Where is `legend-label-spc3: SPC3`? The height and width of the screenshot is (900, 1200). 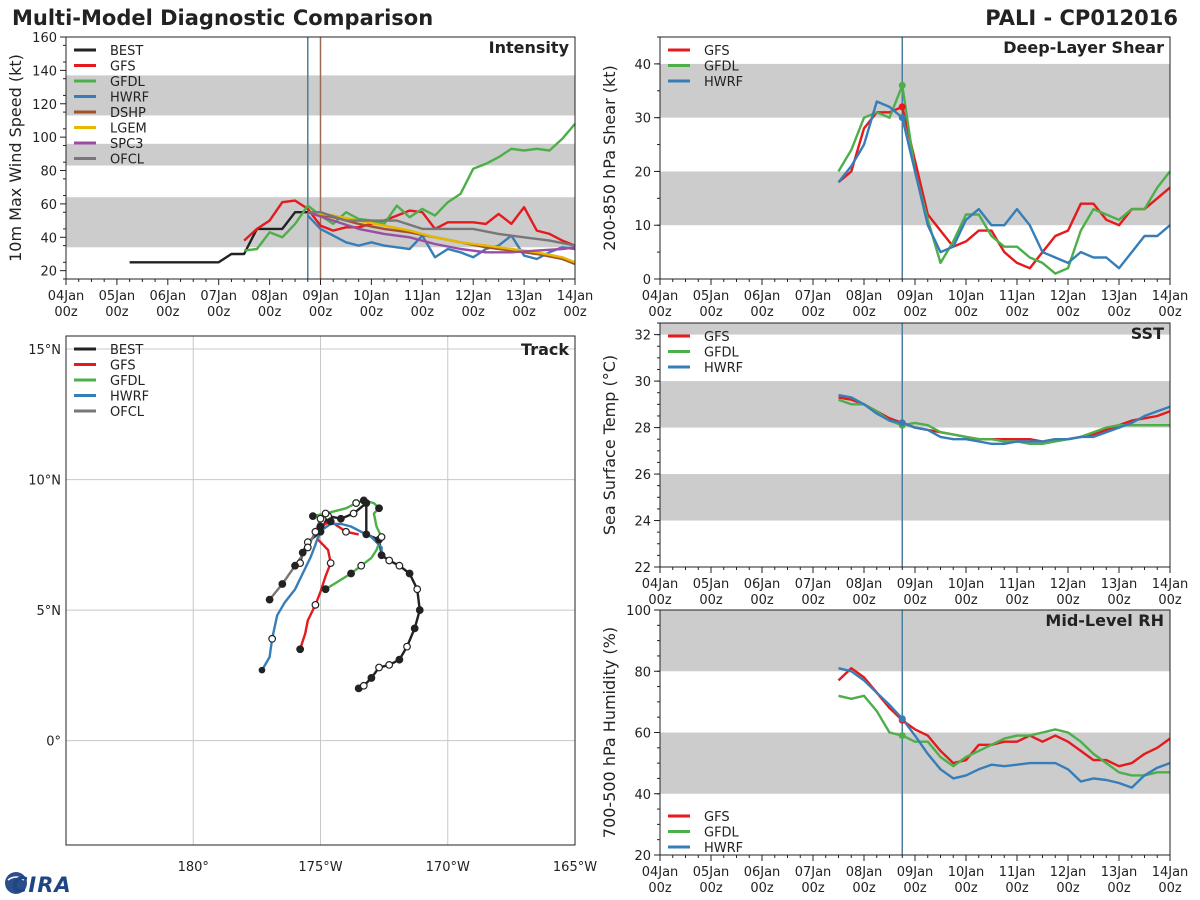 legend-label-spc3: SPC3 is located at coordinates (126, 144).